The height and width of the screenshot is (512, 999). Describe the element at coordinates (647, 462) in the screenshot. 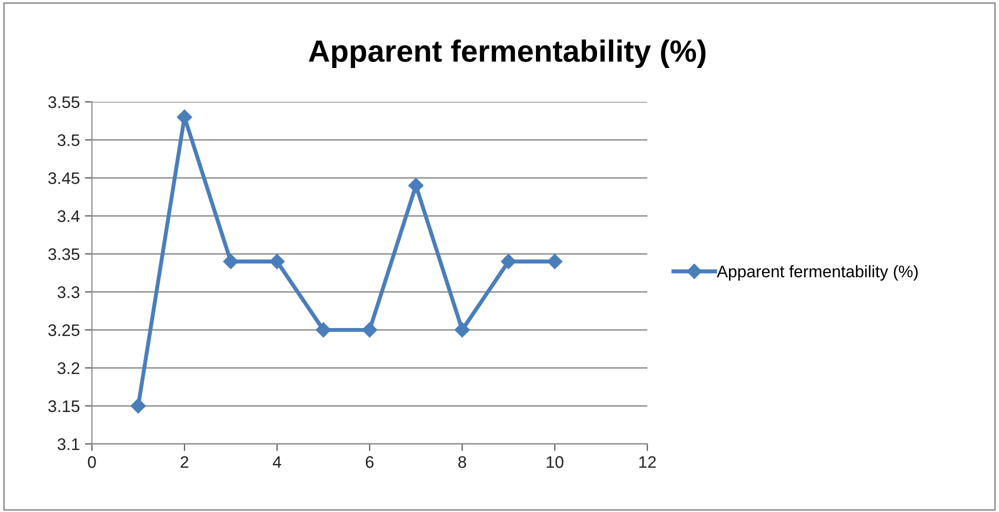

I see `x-tick-label: 12` at that location.